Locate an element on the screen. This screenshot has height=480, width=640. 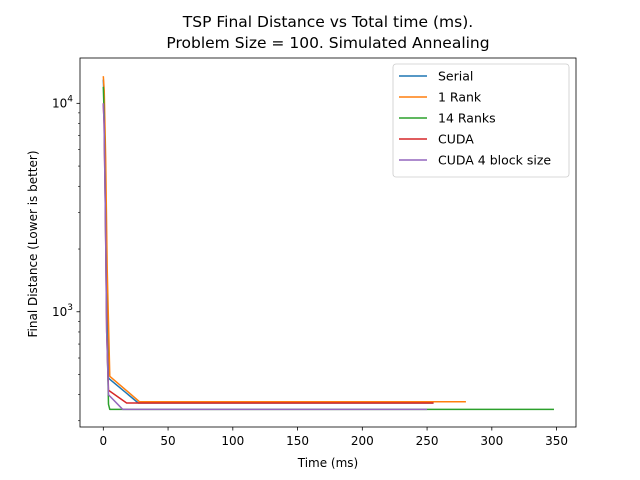
legend-label: CUDA 4 block size is located at coordinates (494, 160).